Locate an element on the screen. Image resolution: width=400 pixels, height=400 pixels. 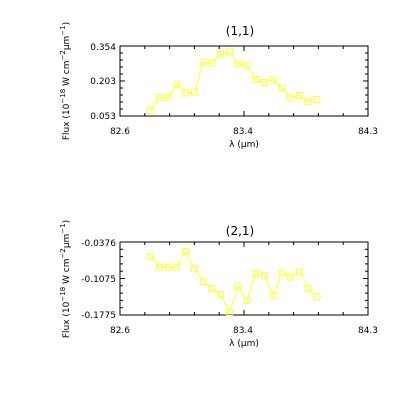
y-tick-label: -0.0376 is located at coordinates (98, 244).